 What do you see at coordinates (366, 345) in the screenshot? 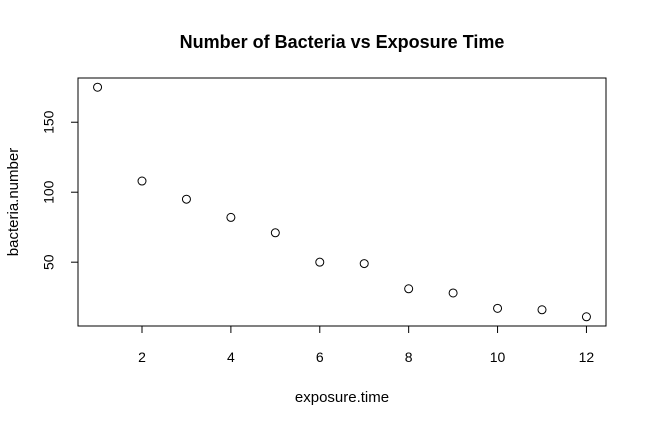
I see `x-axis: 2 4 6 8 10 12` at bounding box center [366, 345].